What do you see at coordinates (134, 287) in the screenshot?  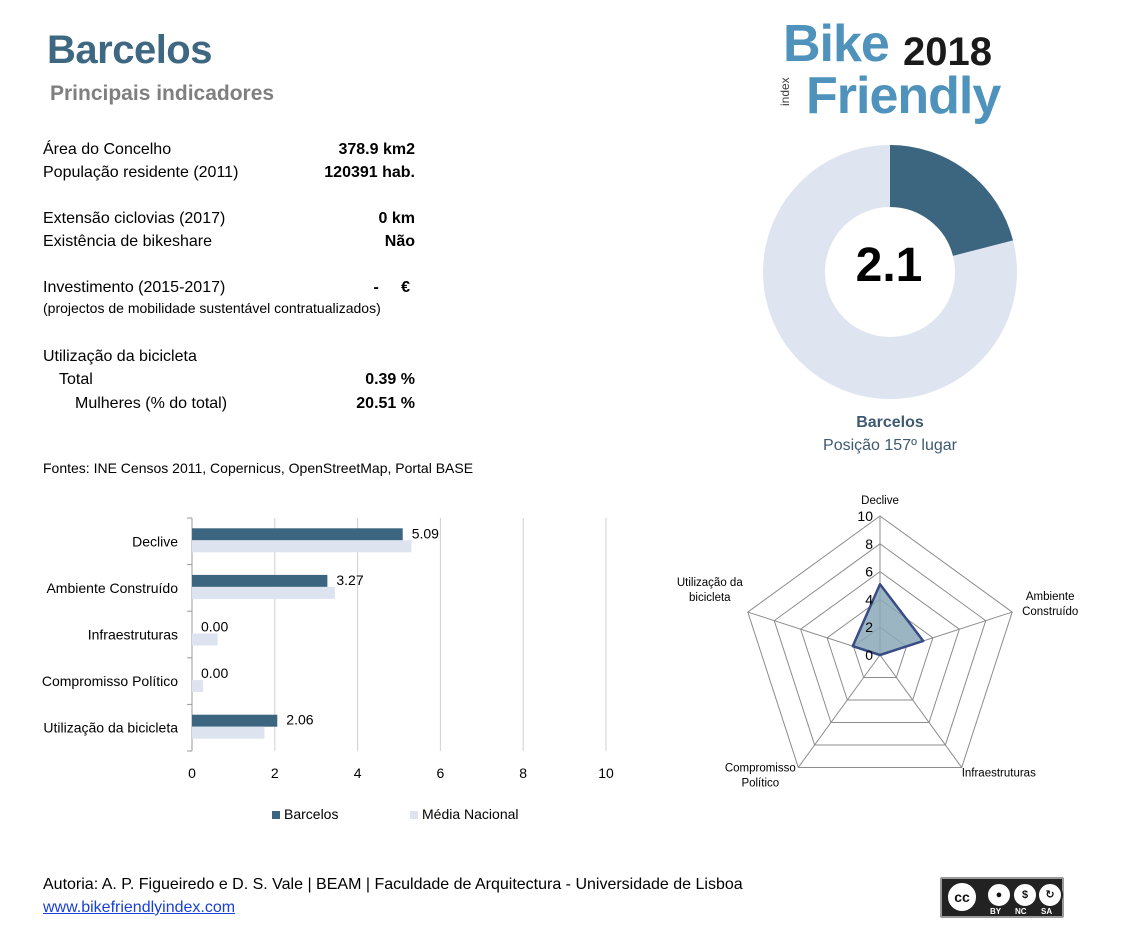 I see `indicator-label: Investimento (2015-2017)` at bounding box center [134, 287].